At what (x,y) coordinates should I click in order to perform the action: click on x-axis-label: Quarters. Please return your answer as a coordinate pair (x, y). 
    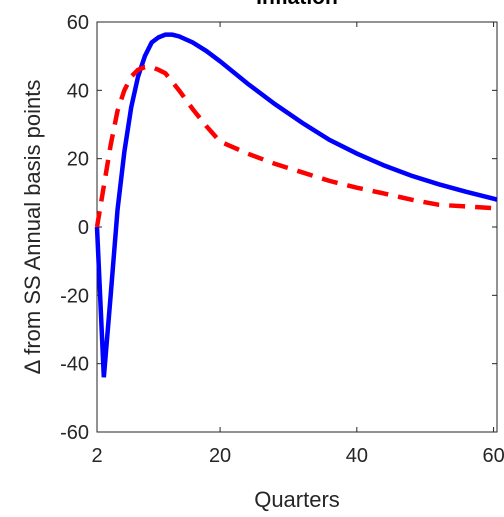
    Looking at the image, I should click on (297, 499).